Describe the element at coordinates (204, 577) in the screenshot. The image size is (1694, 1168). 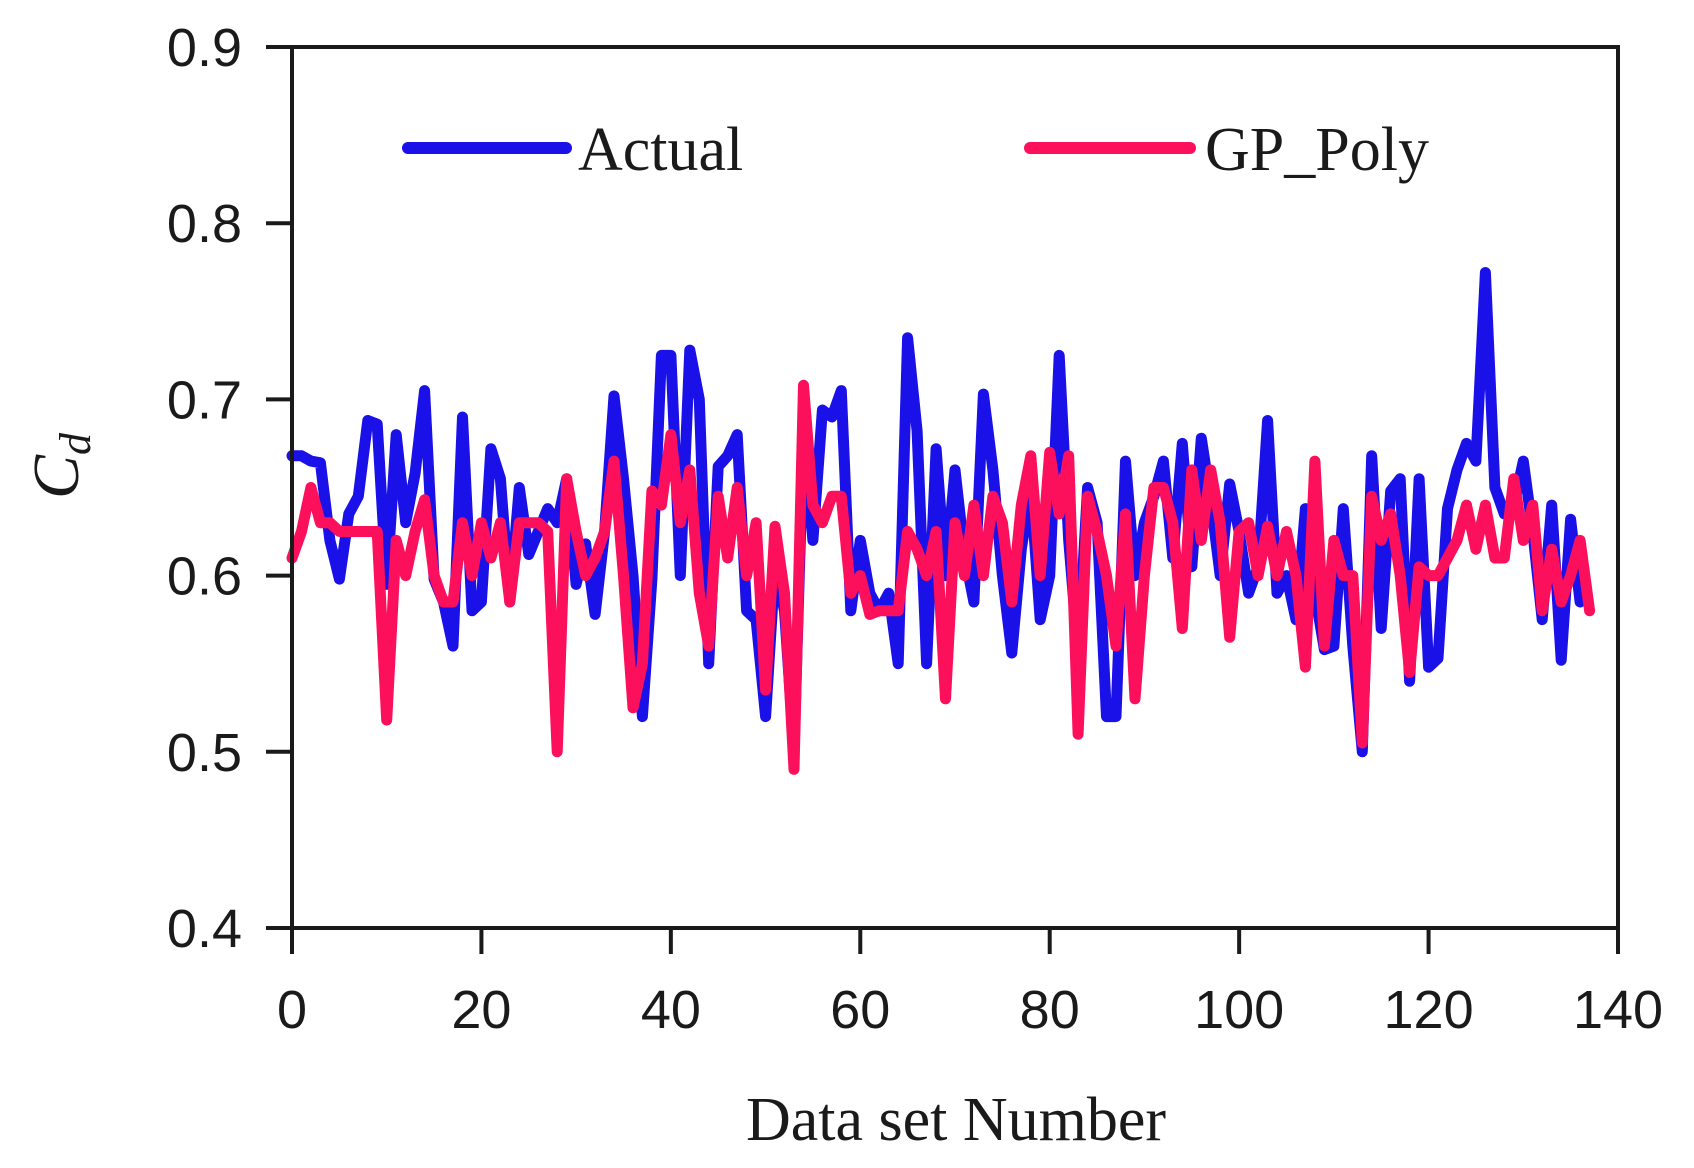
I see `y-tick-label: 0.6` at that location.